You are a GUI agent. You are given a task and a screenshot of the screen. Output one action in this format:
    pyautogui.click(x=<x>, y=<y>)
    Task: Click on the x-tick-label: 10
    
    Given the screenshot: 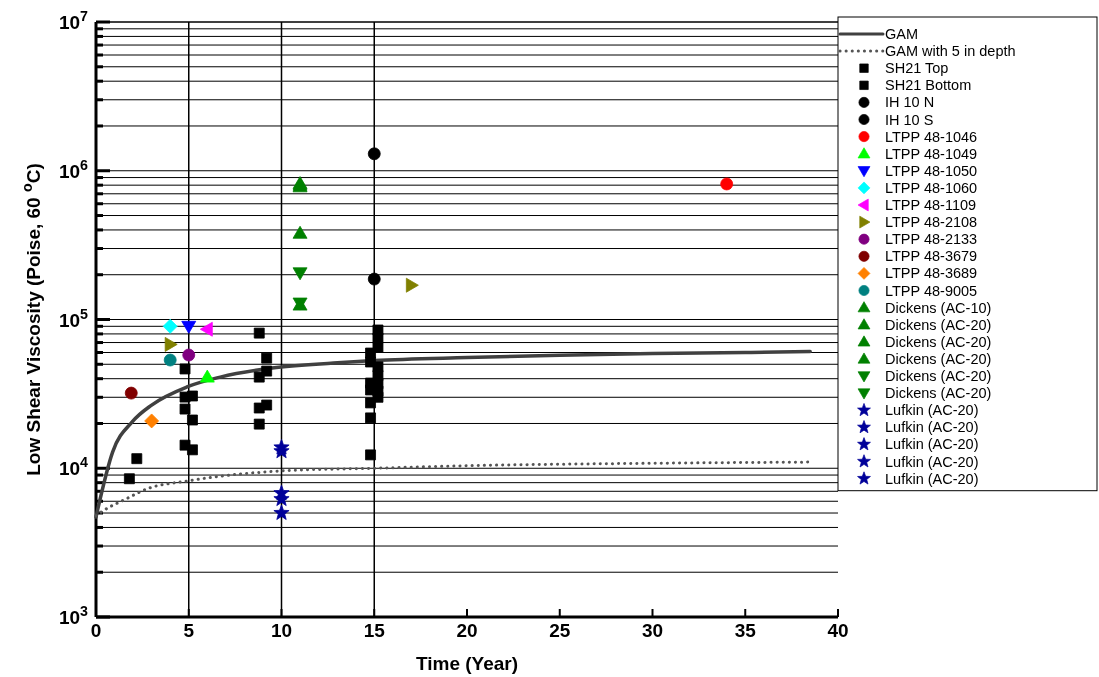 What is the action you would take?
    pyautogui.click(x=281, y=630)
    